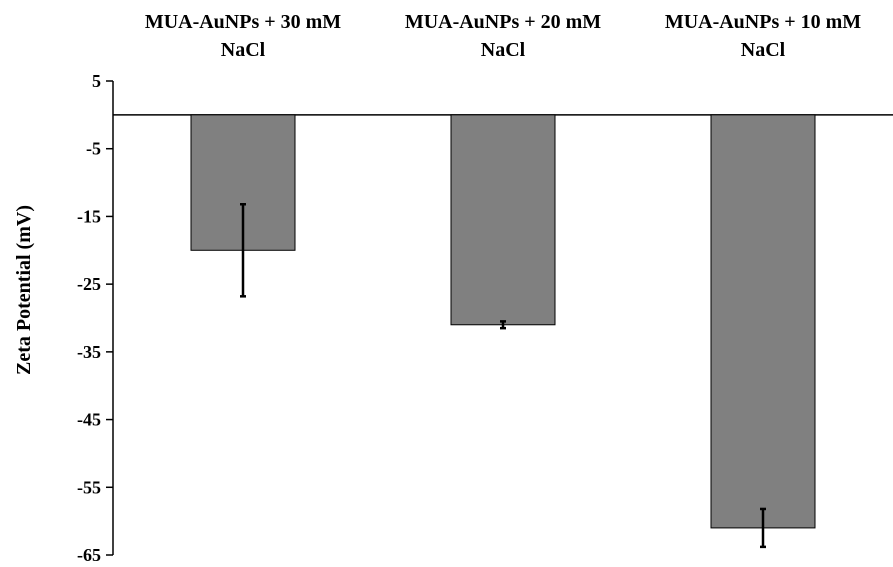 Image resolution: width=893 pixels, height=567 pixels. Describe the element at coordinates (96, 81) in the screenshot. I see `y-tick-label: 5` at that location.